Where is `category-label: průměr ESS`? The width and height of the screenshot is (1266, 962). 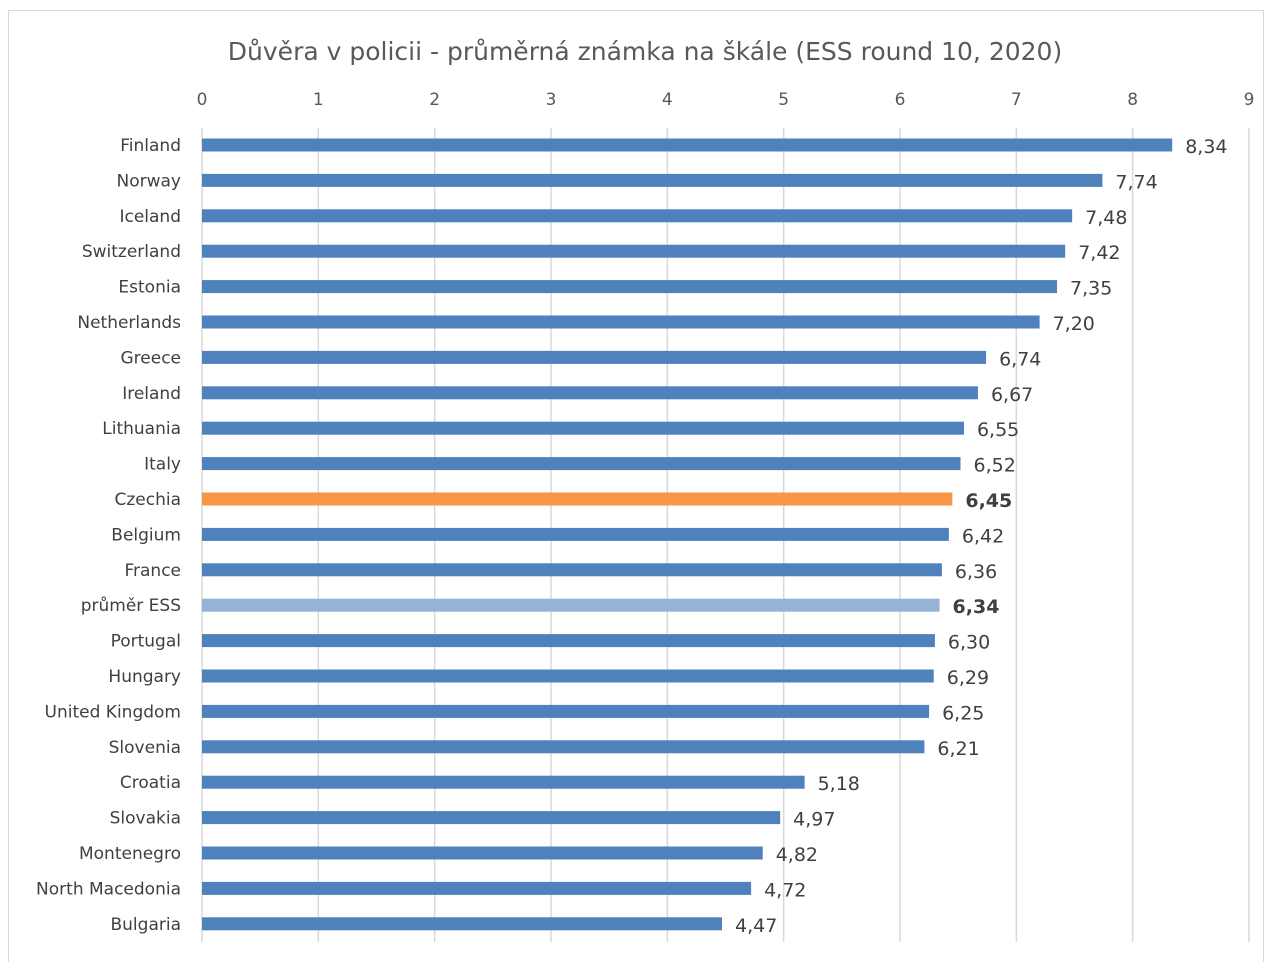
category-label: průměr ESS is located at coordinates (131, 606).